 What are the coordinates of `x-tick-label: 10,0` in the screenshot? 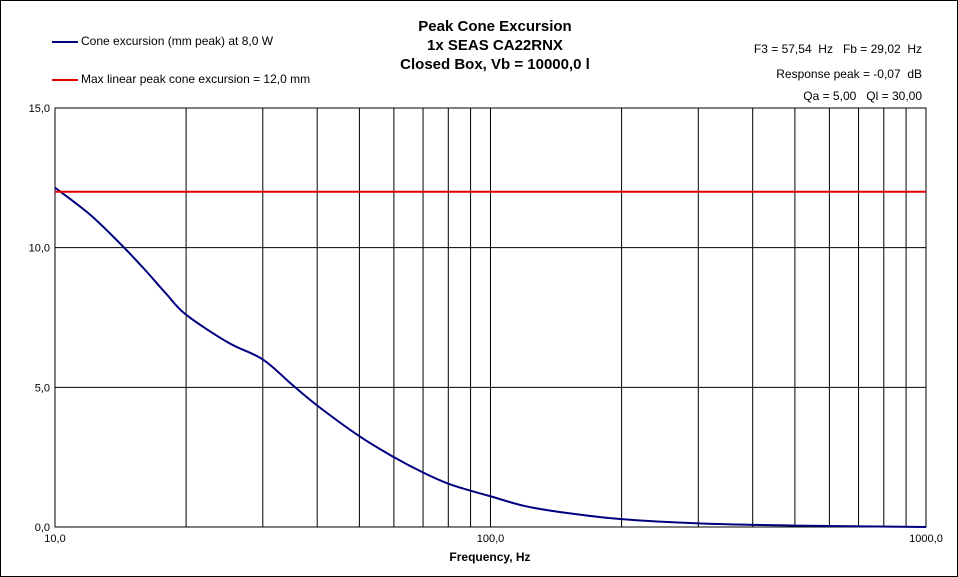 It's located at (54, 539).